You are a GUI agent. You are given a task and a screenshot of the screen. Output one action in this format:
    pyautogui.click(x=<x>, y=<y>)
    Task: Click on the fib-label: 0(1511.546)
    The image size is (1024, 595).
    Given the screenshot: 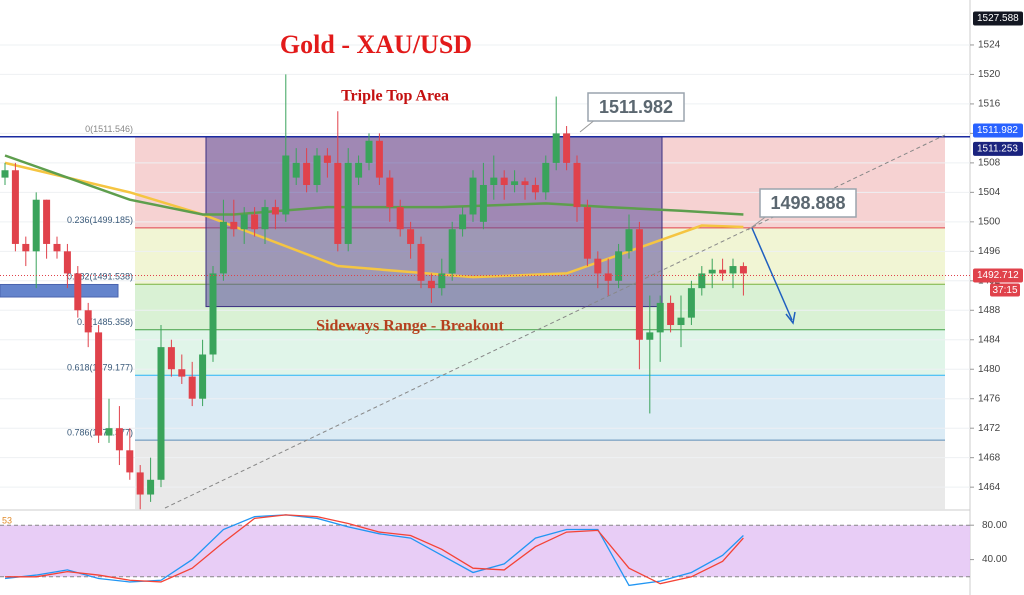 What is the action you would take?
    pyautogui.click(x=109, y=129)
    